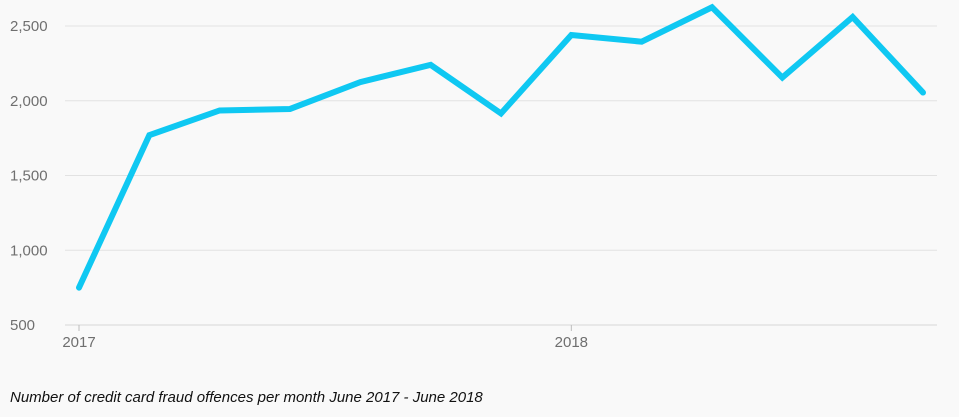 The width and height of the screenshot is (959, 417). Describe the element at coordinates (325, 338) in the screenshot. I see `x-axis-ticks: 2017 2018` at that location.